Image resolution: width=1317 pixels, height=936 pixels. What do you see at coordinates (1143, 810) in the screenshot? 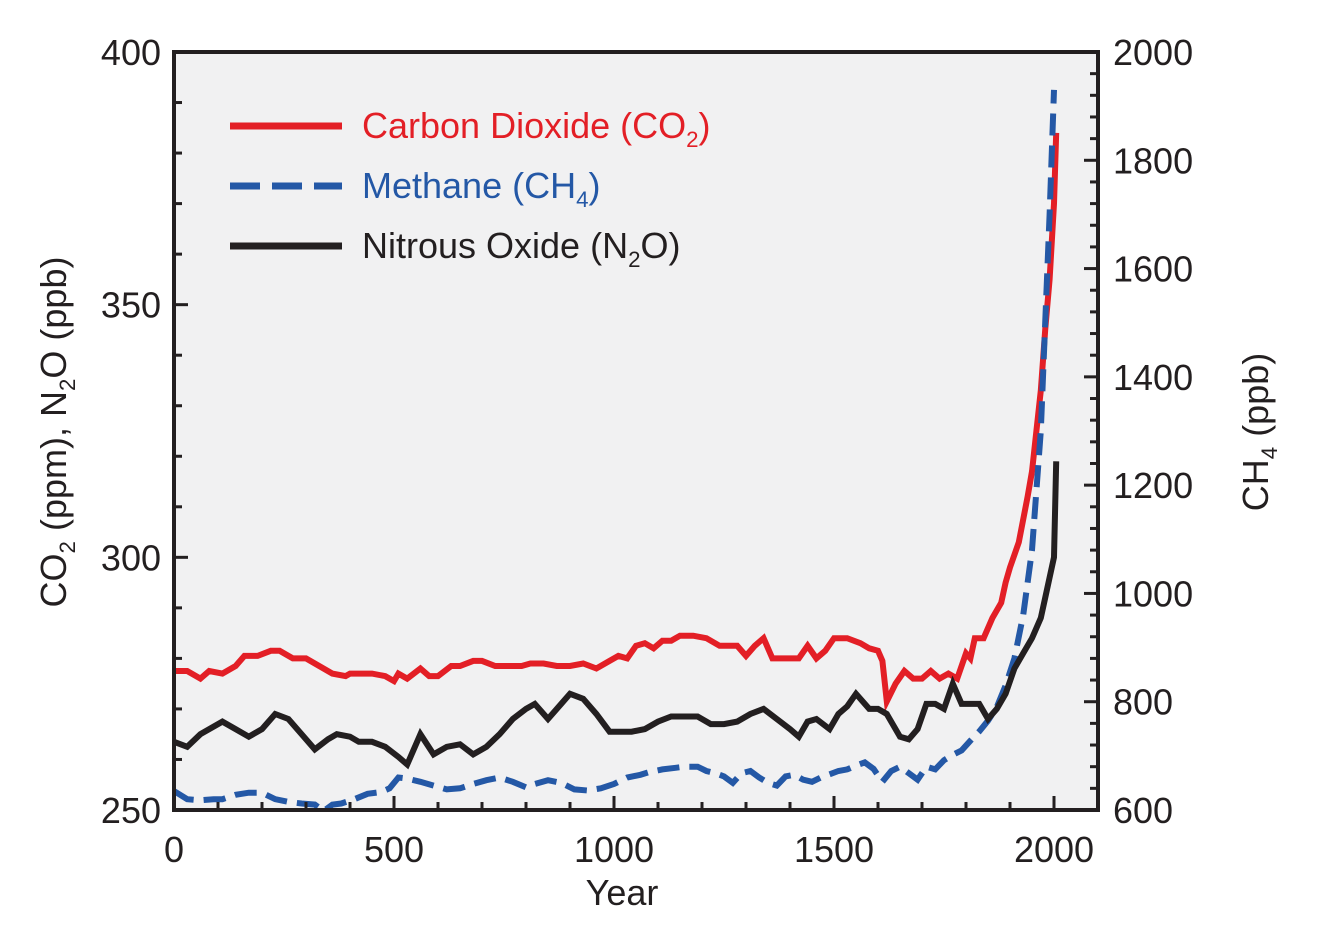
I see `y-right-tick-label: 600` at bounding box center [1143, 810].